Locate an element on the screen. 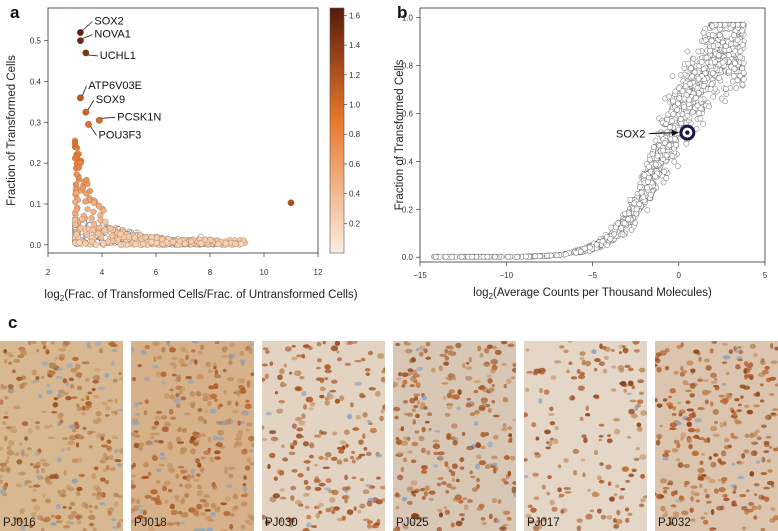  y-tick-label-b: 0.4 is located at coordinates (408, 161).